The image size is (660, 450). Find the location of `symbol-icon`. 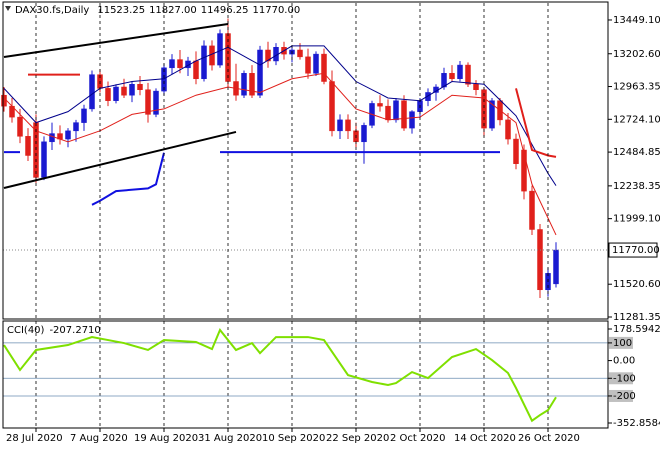

symbol-icon is located at coordinates (8, 8).